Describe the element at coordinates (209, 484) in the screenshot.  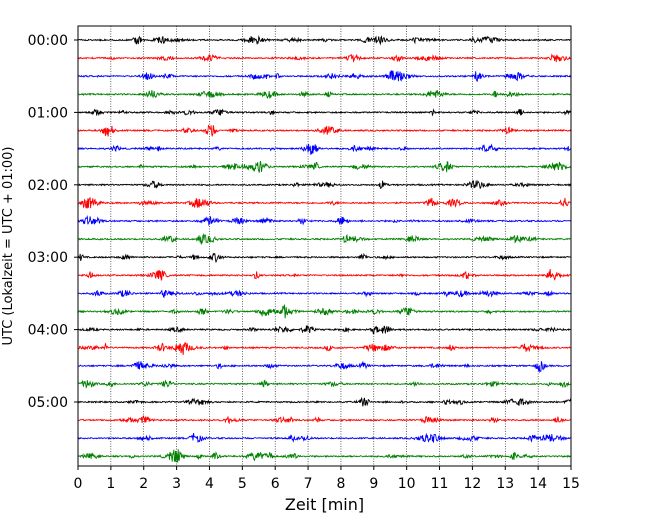
I see `x-tick-label: 4` at that location.